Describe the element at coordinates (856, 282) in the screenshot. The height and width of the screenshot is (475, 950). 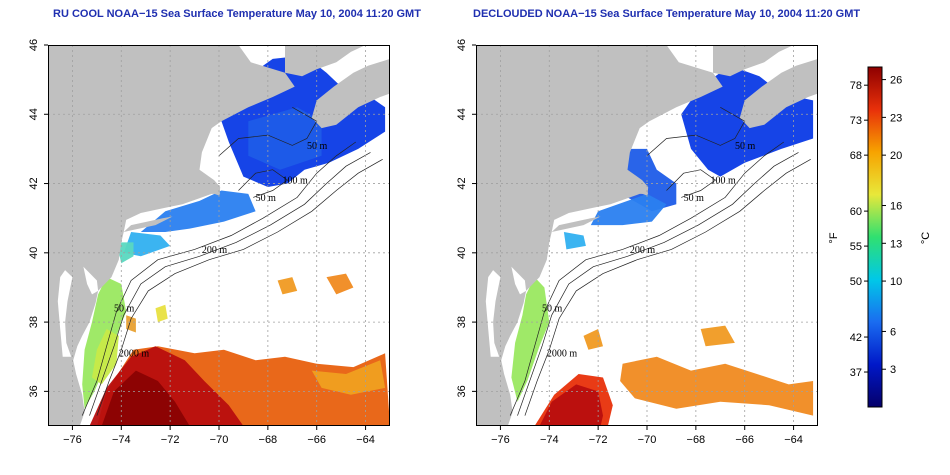
I see `colorbar-f-label: 50` at that location.